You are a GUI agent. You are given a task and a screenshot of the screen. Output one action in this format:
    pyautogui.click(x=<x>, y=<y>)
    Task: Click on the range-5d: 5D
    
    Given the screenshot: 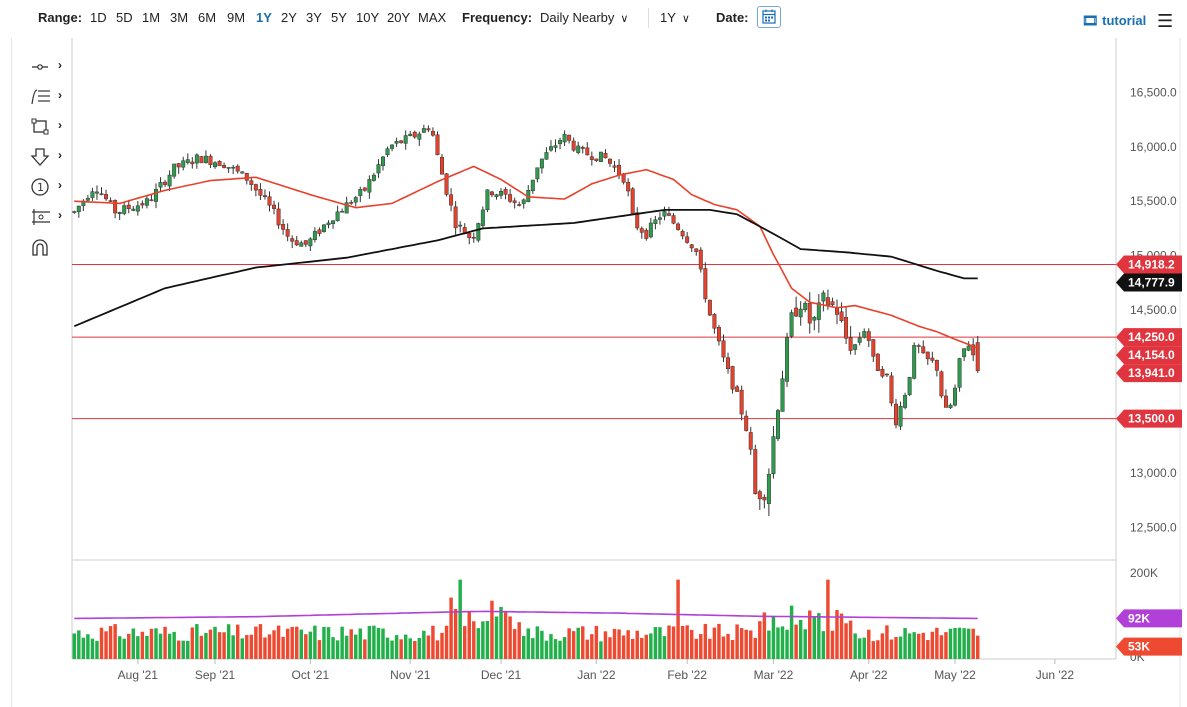 What is the action you would take?
    pyautogui.click(x=124, y=17)
    